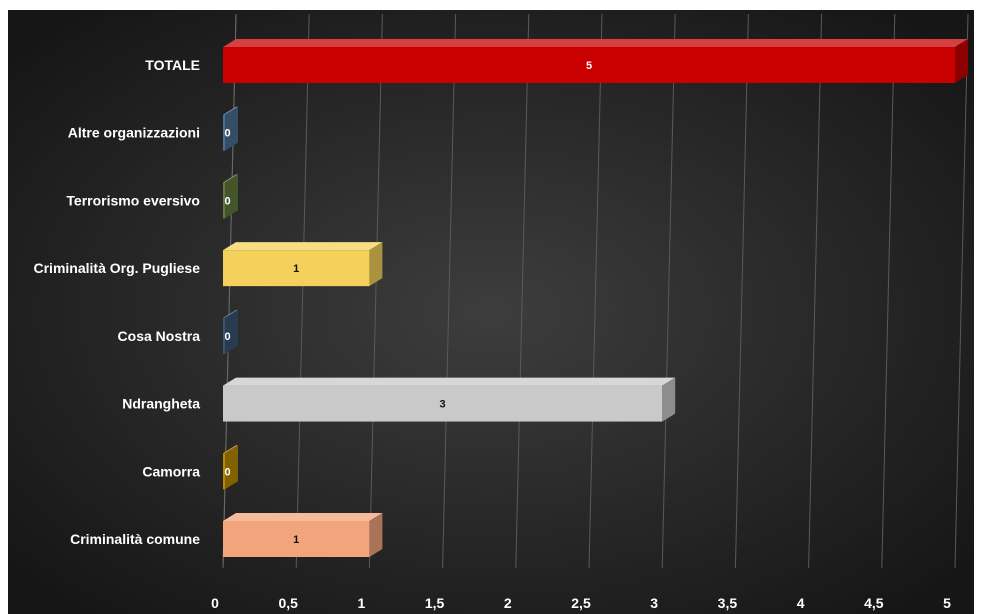 This screenshot has height=614, width=981. I want to click on x-tick-label: 5, so click(947, 603).